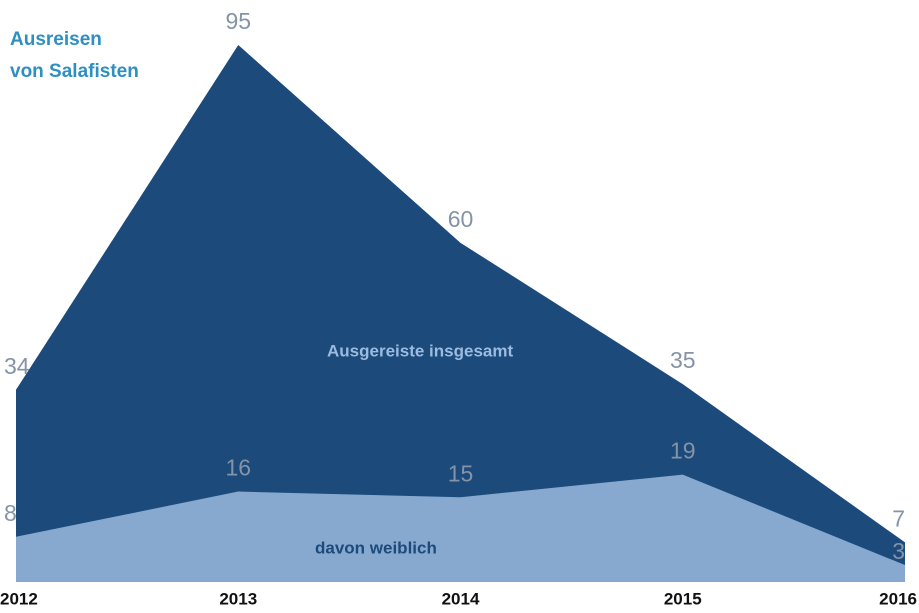 The width and height of the screenshot is (919, 613). What do you see at coordinates (238, 468) in the screenshot?
I see `value-label: 16` at bounding box center [238, 468].